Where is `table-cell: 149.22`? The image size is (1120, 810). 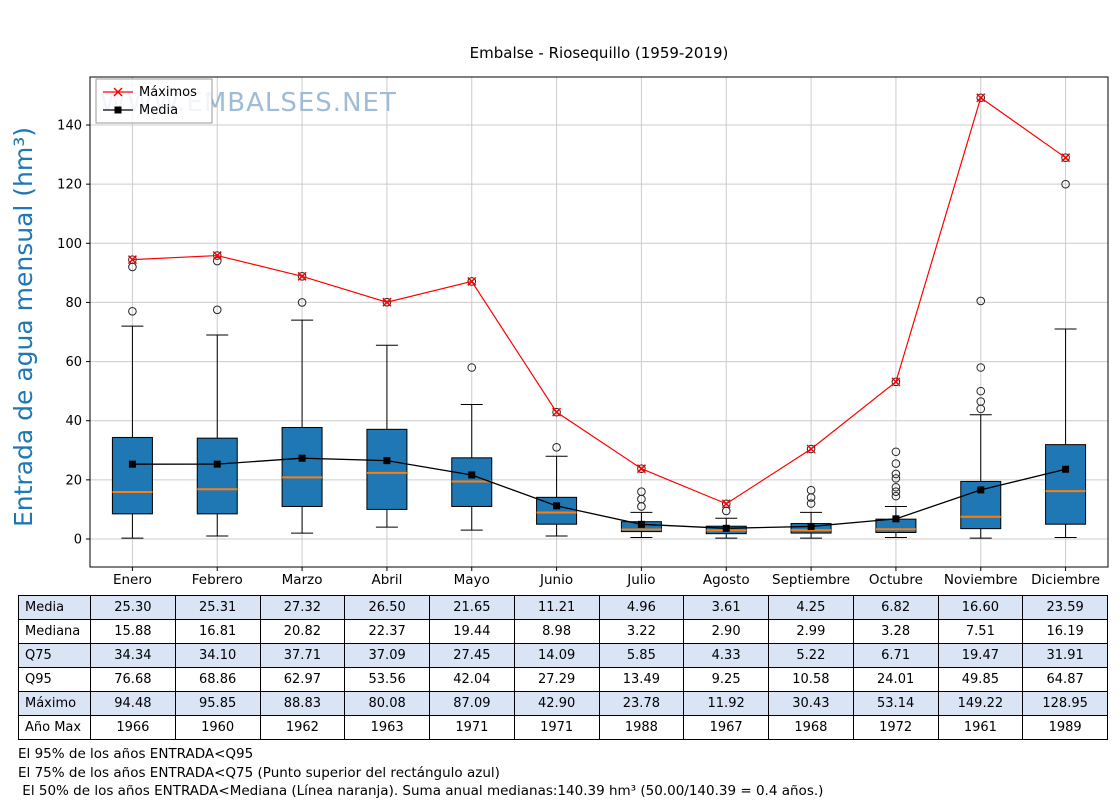
table-cell: 149.22 is located at coordinates (980, 703).